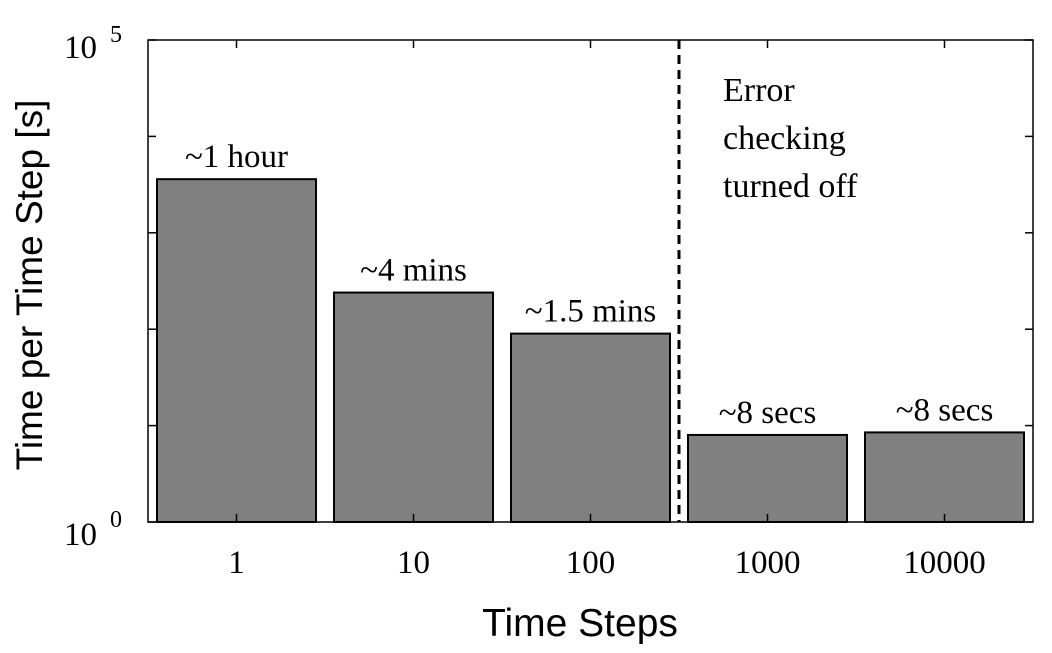  Describe the element at coordinates (80, 535) in the screenshot. I see `y-tick-bottom-base: 10` at that location.